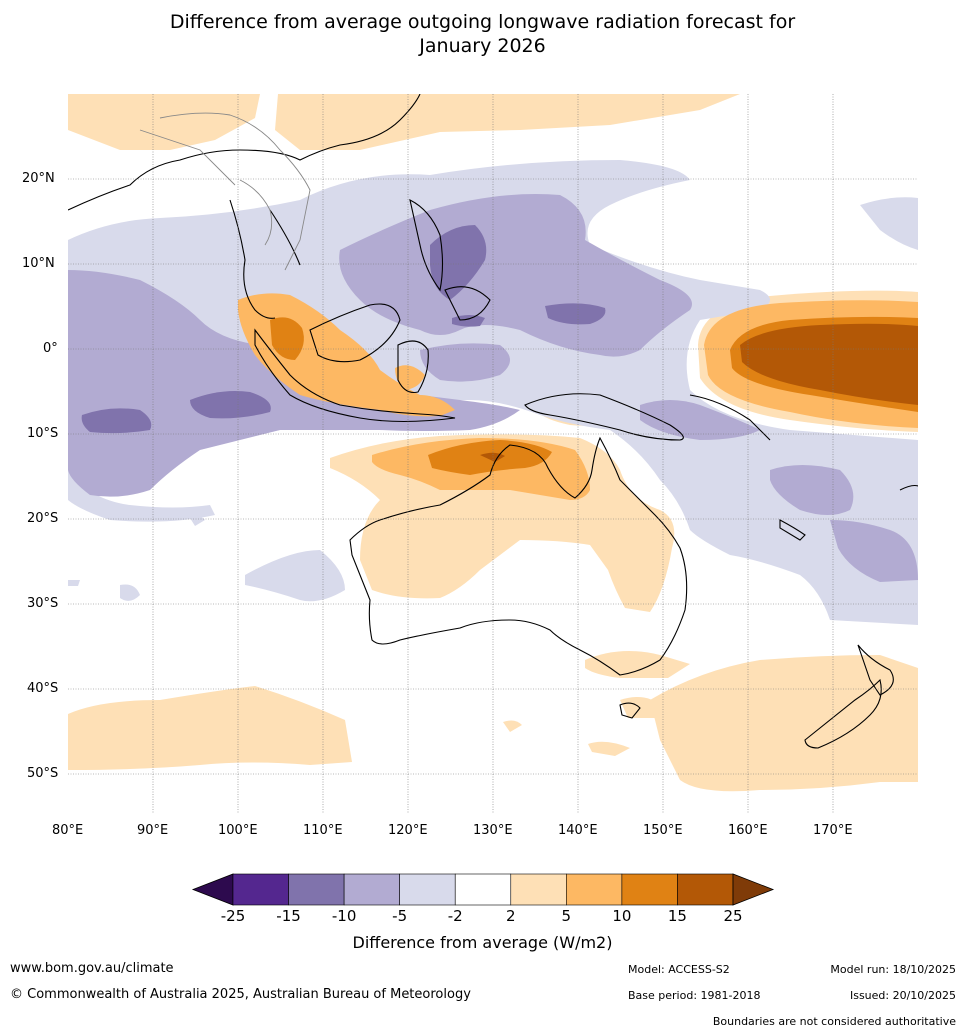  I want to click on country-borders, so click(225, 191).